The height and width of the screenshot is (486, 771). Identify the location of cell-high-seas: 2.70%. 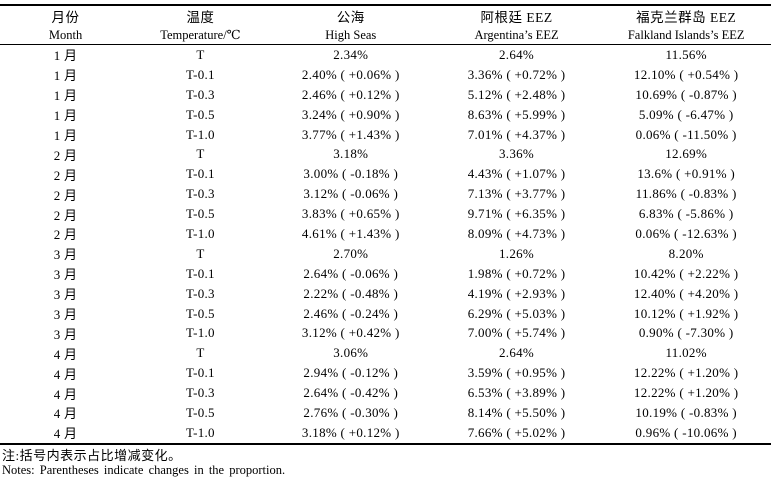
(351, 253).